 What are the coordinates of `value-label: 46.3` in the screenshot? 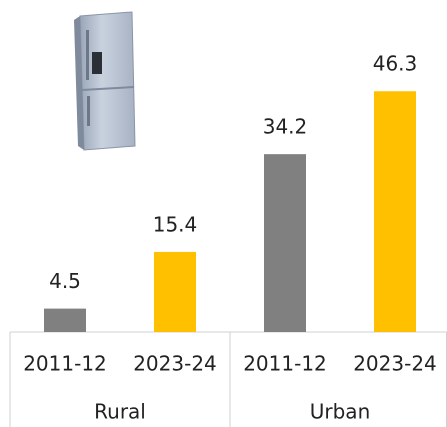 It's located at (395, 64).